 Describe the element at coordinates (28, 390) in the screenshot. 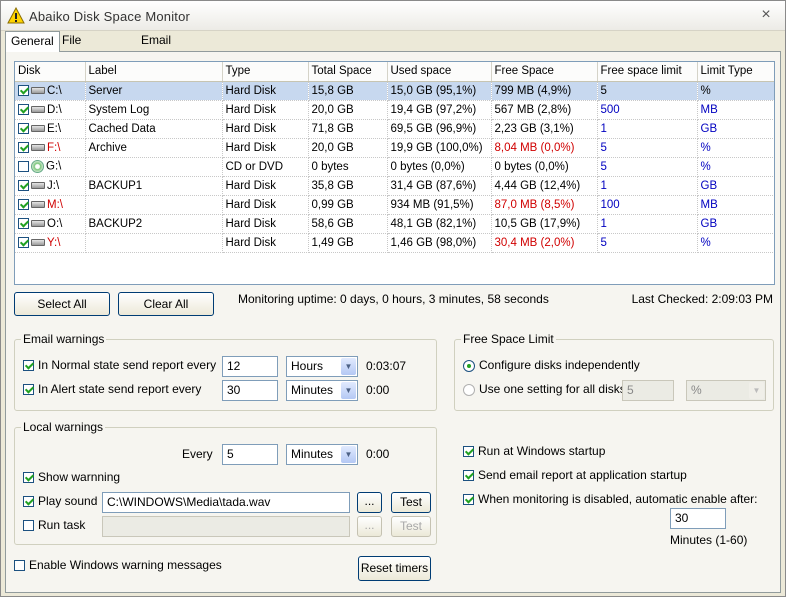

I see `alert-state-checkbox` at that location.